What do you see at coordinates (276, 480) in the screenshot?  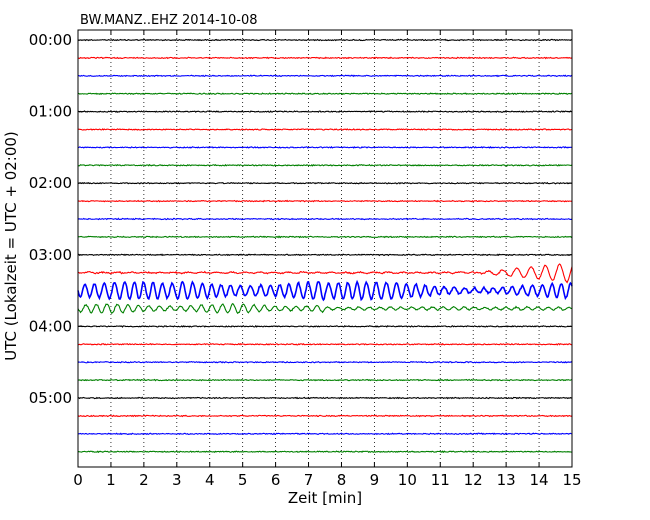 I see `x-tick-label: 6` at bounding box center [276, 480].